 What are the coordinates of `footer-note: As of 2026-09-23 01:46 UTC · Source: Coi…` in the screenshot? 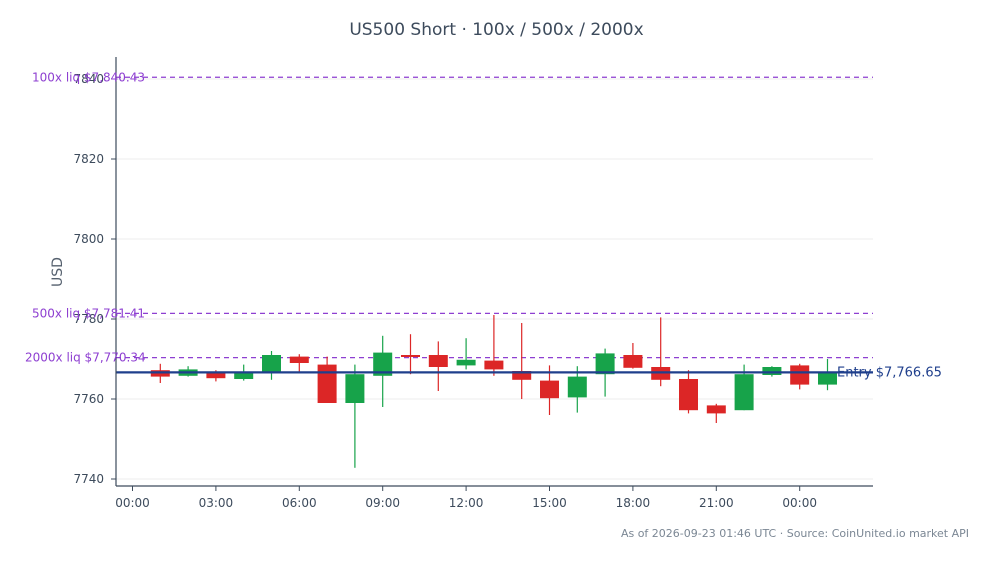 It's located at (794, 533).